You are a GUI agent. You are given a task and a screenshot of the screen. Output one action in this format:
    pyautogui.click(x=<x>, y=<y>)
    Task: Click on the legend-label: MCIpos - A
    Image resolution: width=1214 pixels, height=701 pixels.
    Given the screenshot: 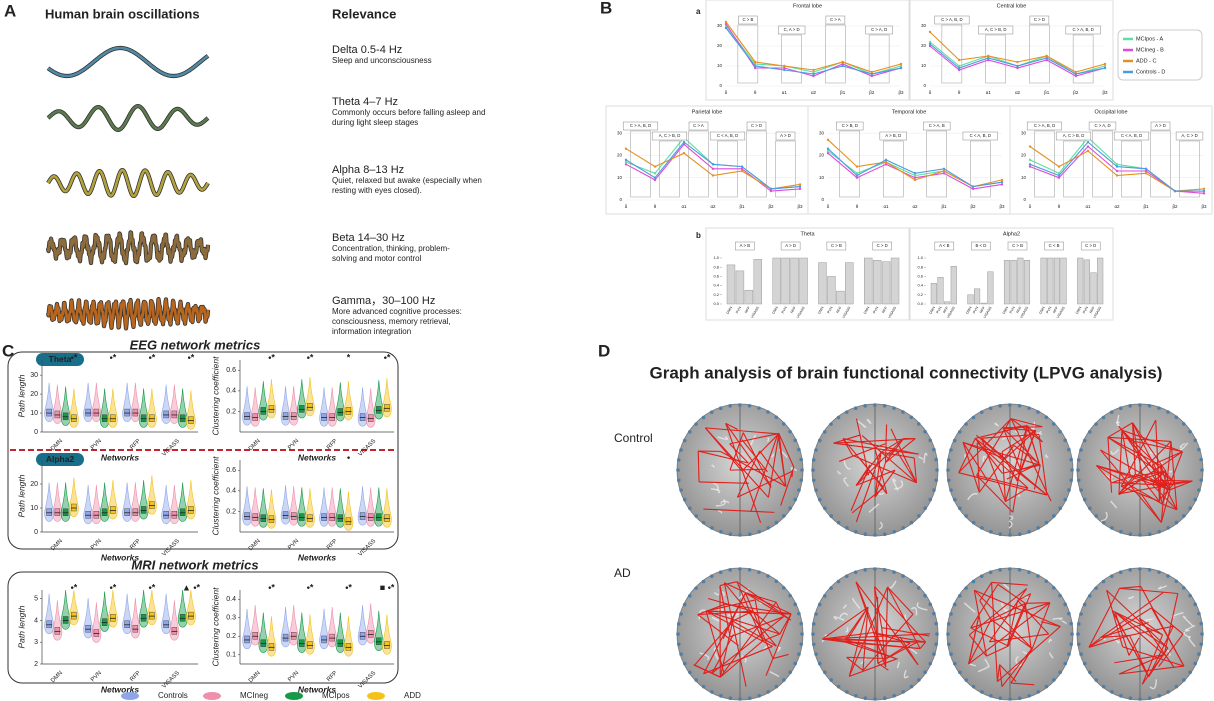 What is the action you would take?
    pyautogui.click(x=1150, y=39)
    